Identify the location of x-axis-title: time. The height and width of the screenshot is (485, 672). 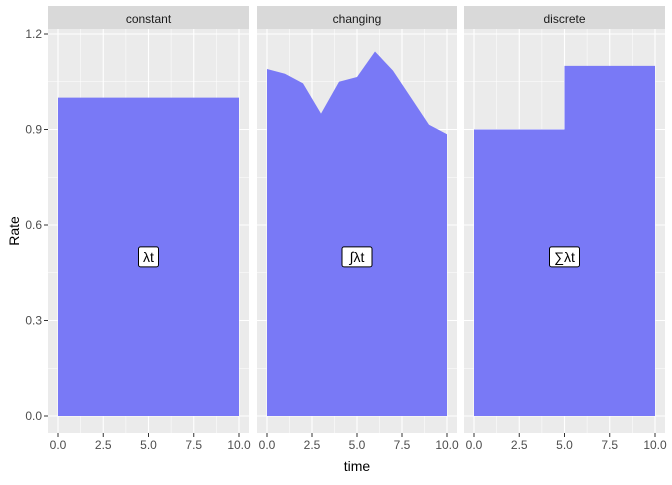
(357, 466).